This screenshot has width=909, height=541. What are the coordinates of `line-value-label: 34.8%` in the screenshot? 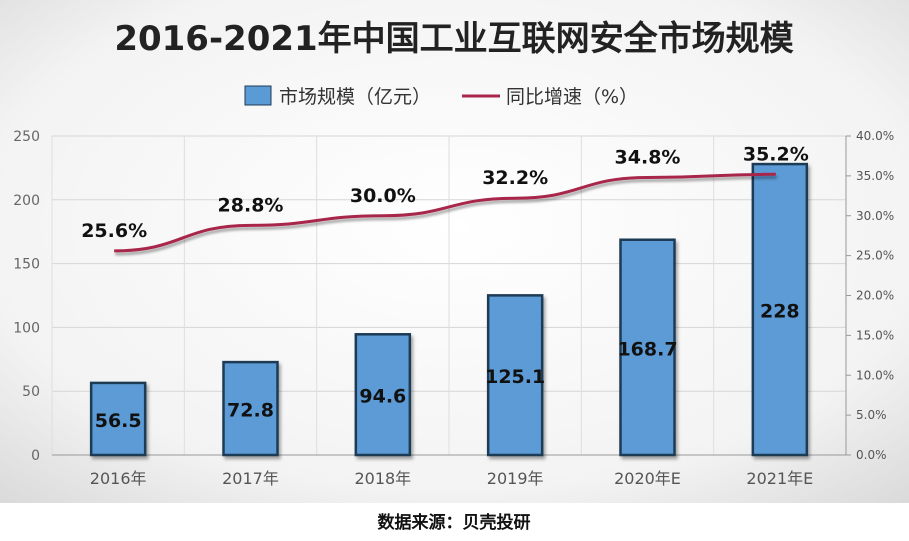 It's located at (648, 157).